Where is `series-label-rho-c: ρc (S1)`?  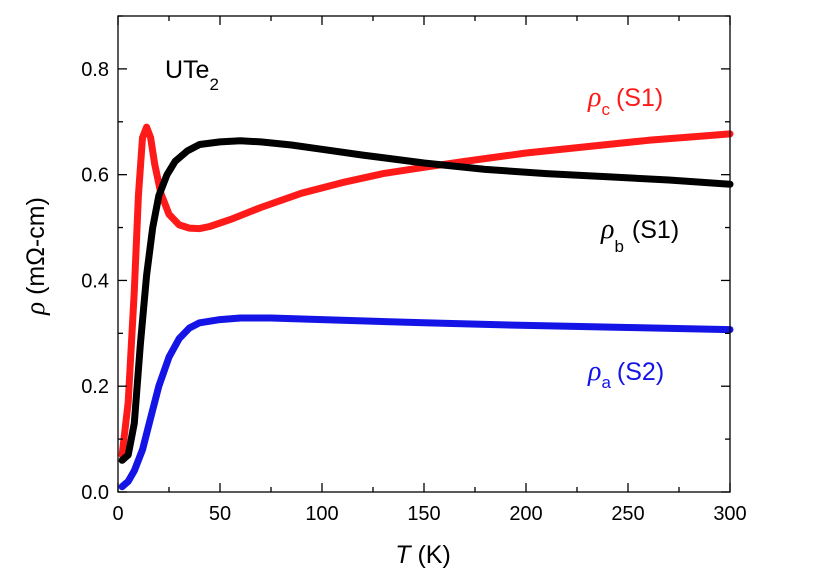 series-label-rho-c: ρc (S1) is located at coordinates (625, 100).